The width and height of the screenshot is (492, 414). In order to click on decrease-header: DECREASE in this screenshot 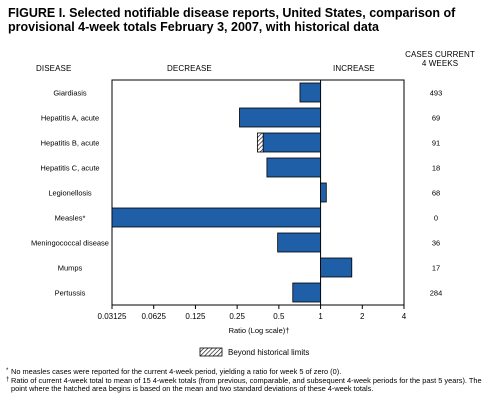, I will do `click(189, 68)`.